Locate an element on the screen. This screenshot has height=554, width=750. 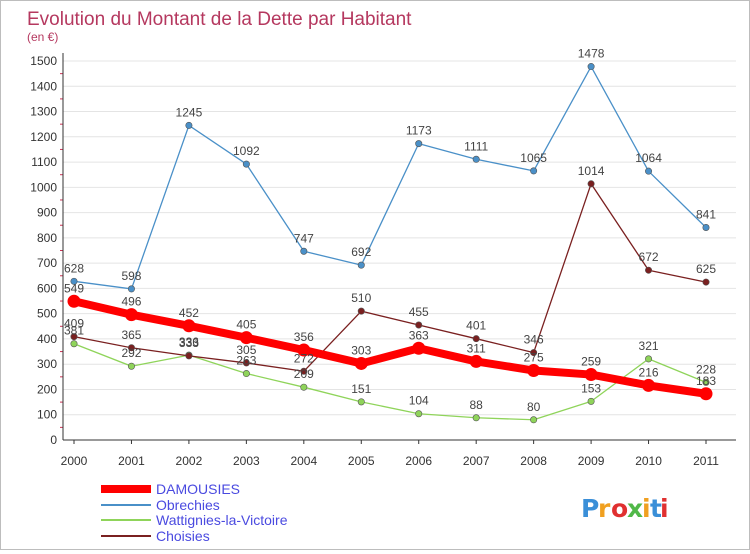
x-tick-label-2006: 2006 is located at coordinates (418, 461).